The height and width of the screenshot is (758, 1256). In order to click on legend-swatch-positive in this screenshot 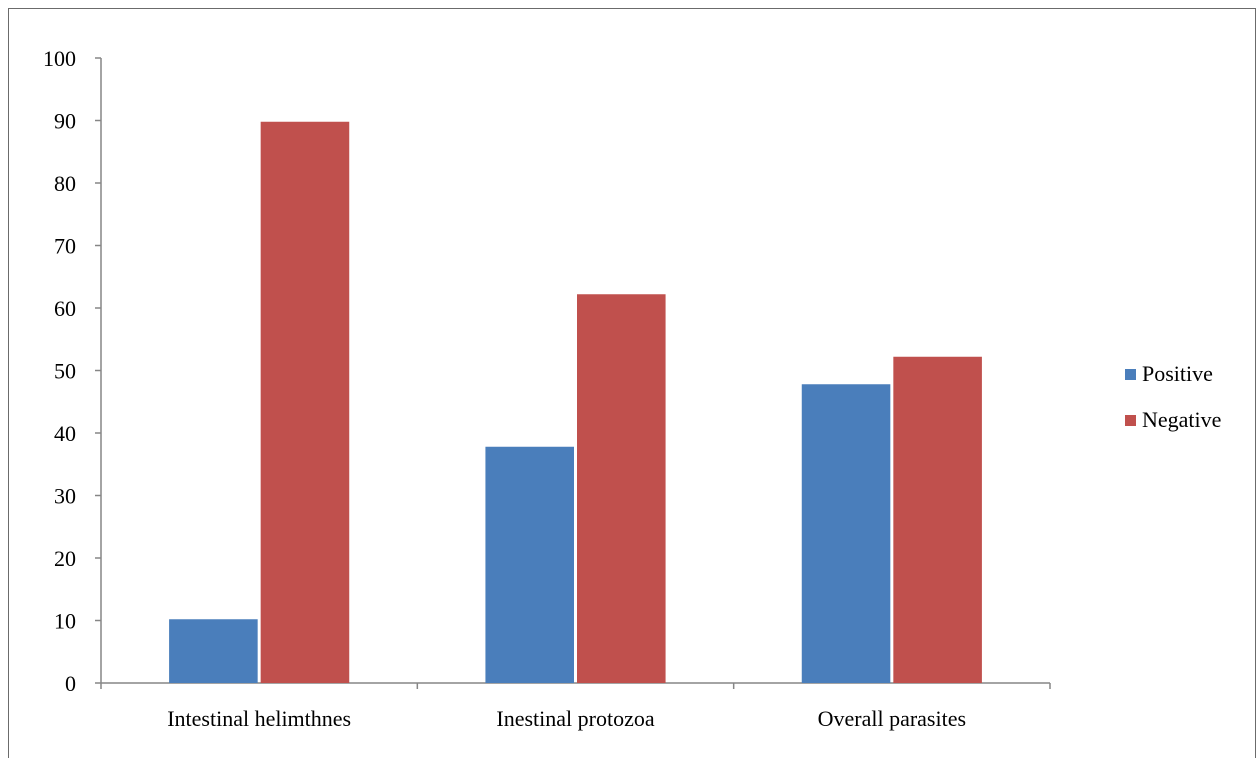, I will do `click(1130, 374)`.